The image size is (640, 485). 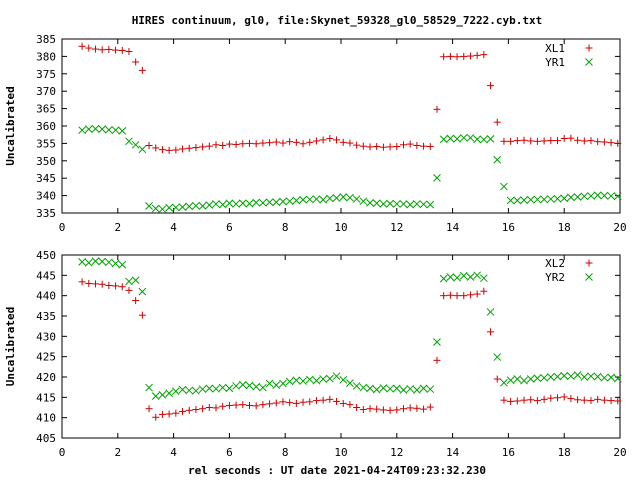 I want to click on y-tick-label: 410, so click(x=46, y=418).